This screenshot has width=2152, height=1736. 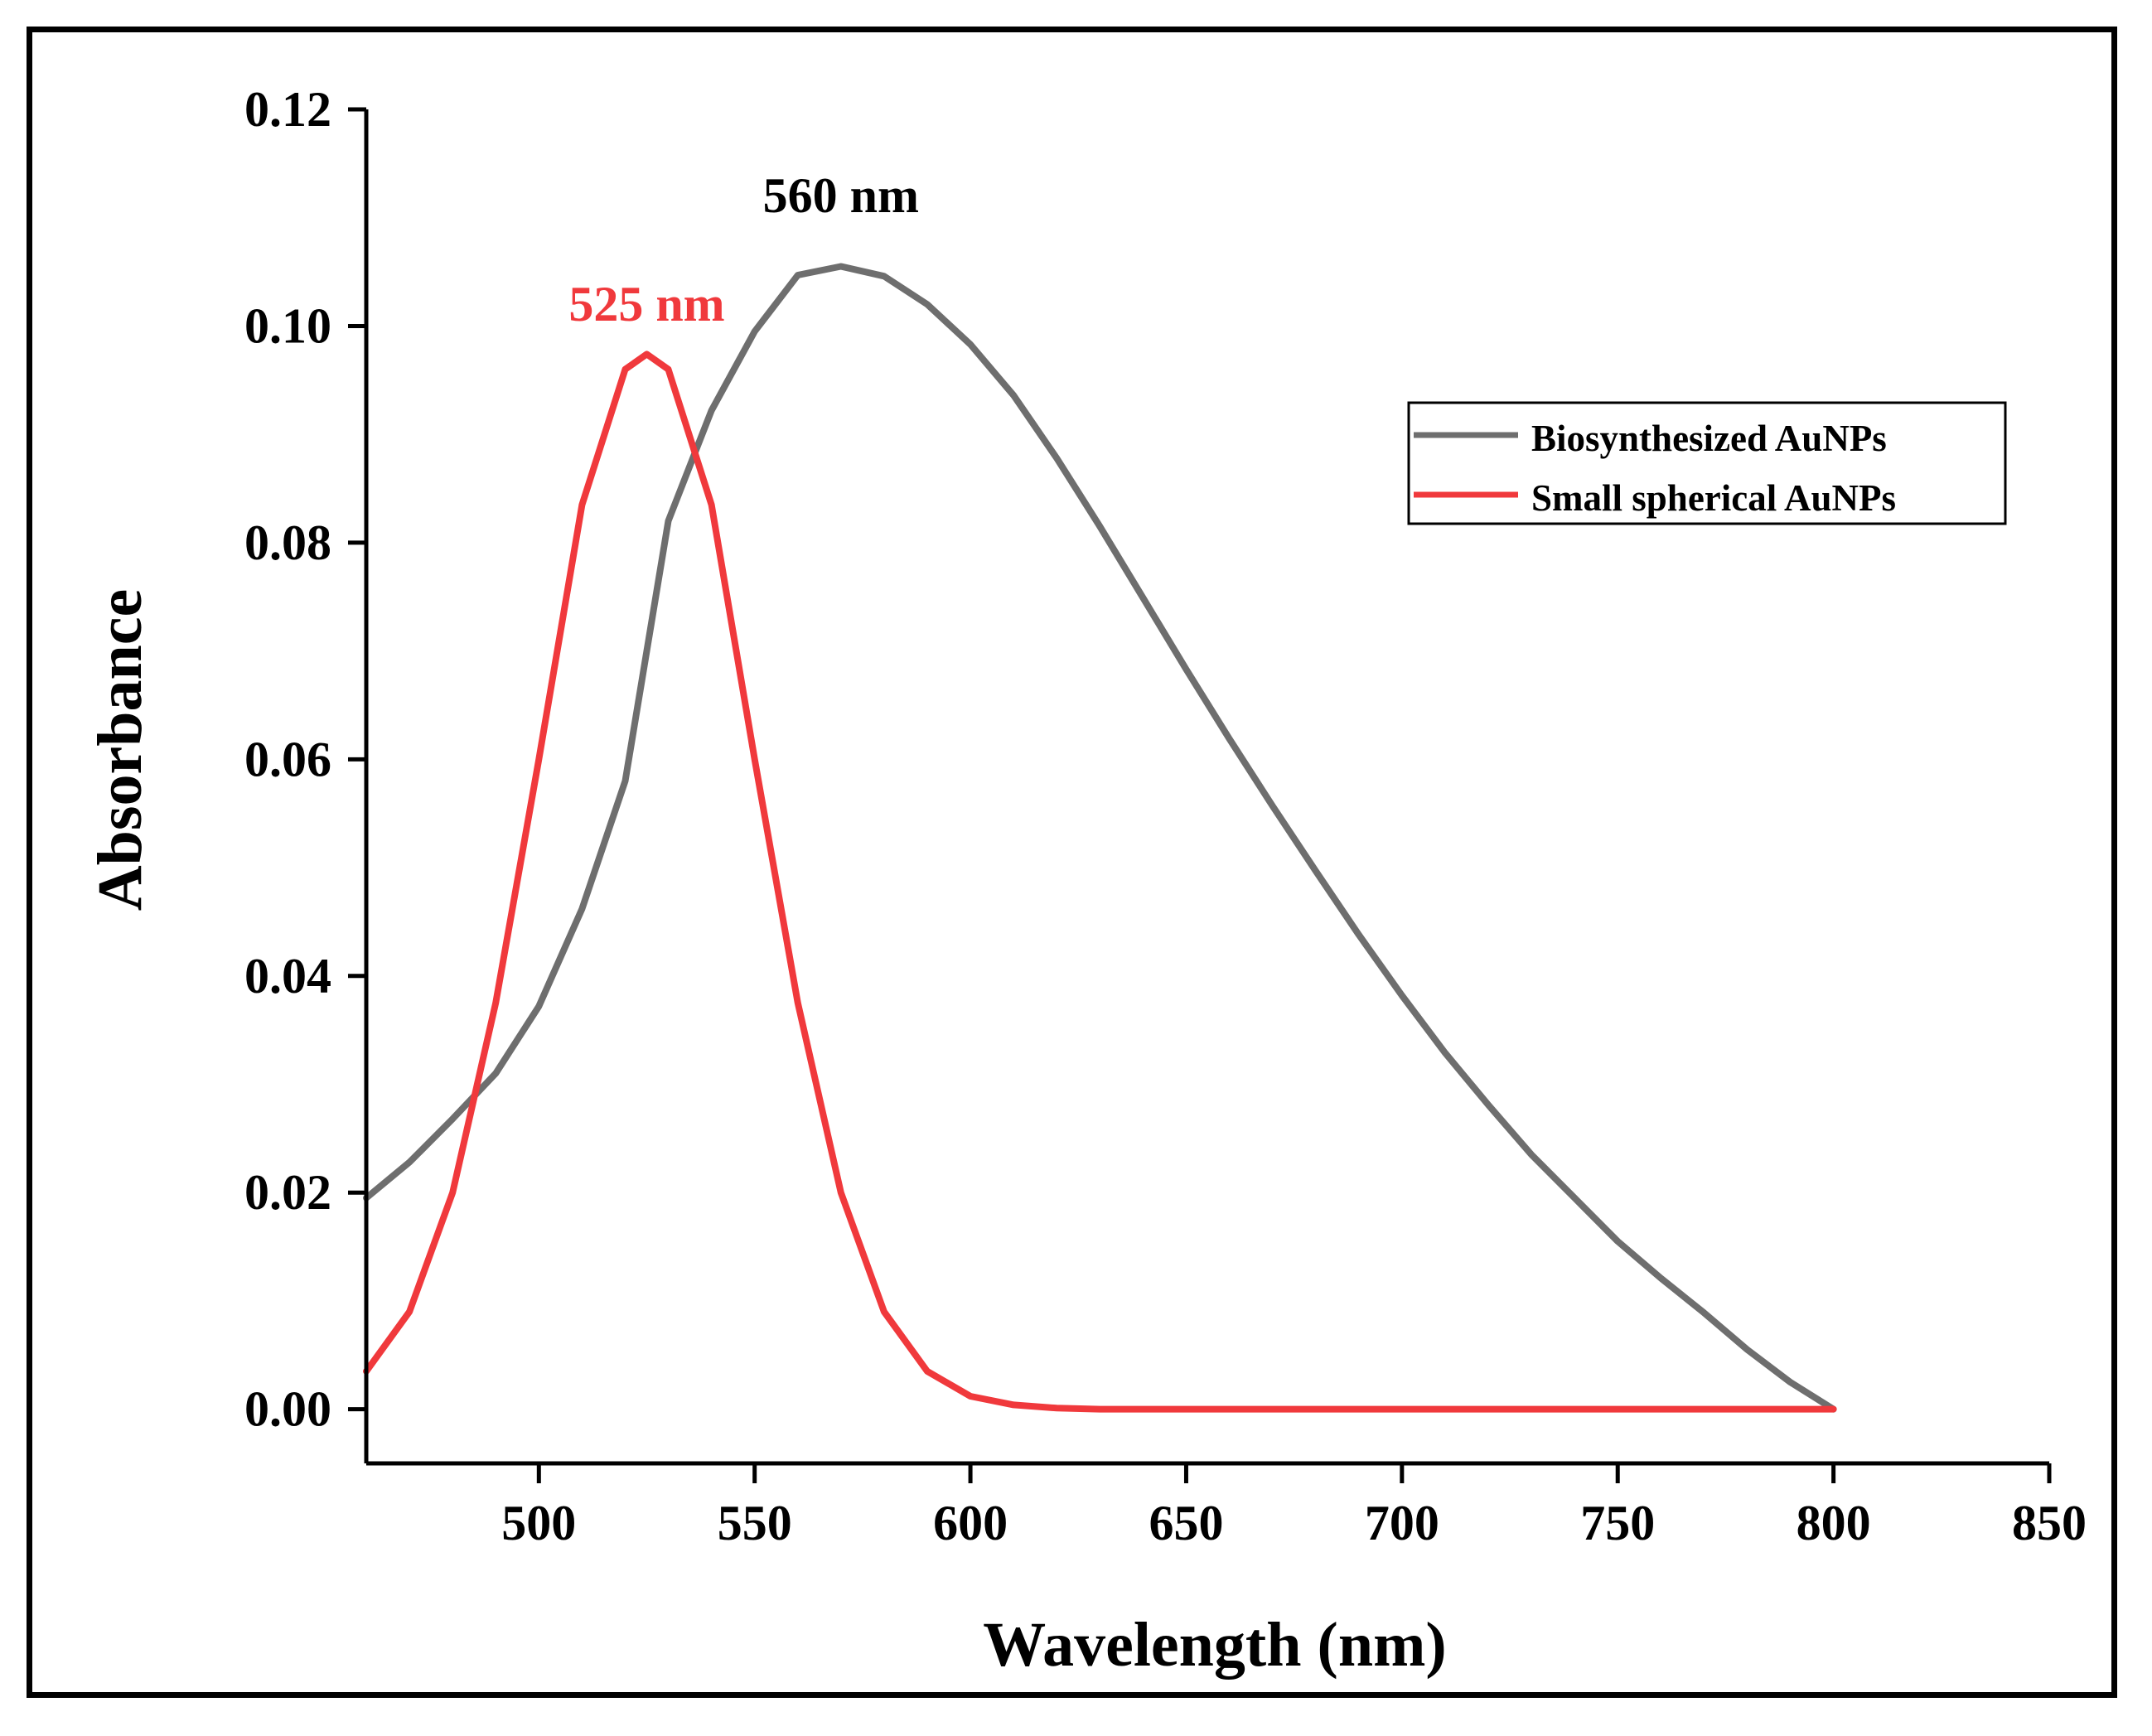 What do you see at coordinates (287, 1409) in the screenshot?
I see `y-tick-label: 0.00` at bounding box center [287, 1409].